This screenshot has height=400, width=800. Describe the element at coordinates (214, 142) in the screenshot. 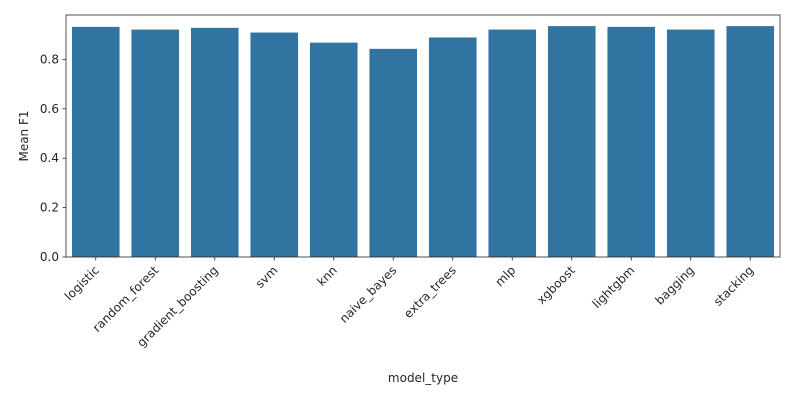

I see `bar-gradient-boosting` at that location.